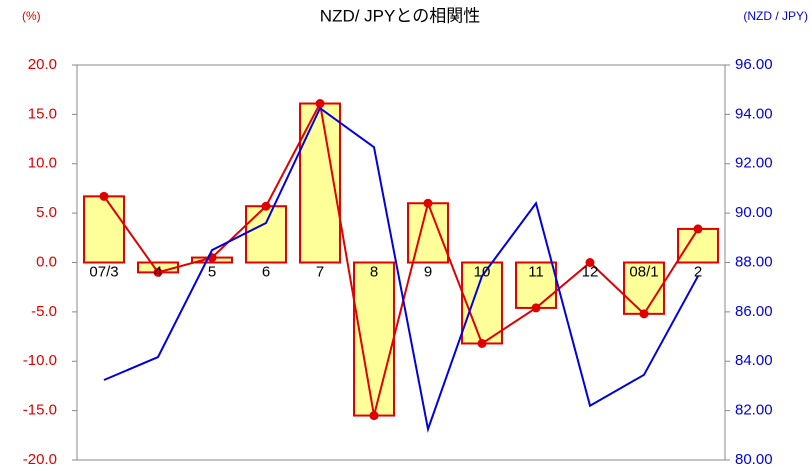 The width and height of the screenshot is (812, 471). What do you see at coordinates (754, 261) in the screenshot?
I see `y2-tick-label: 88.00` at bounding box center [754, 261].